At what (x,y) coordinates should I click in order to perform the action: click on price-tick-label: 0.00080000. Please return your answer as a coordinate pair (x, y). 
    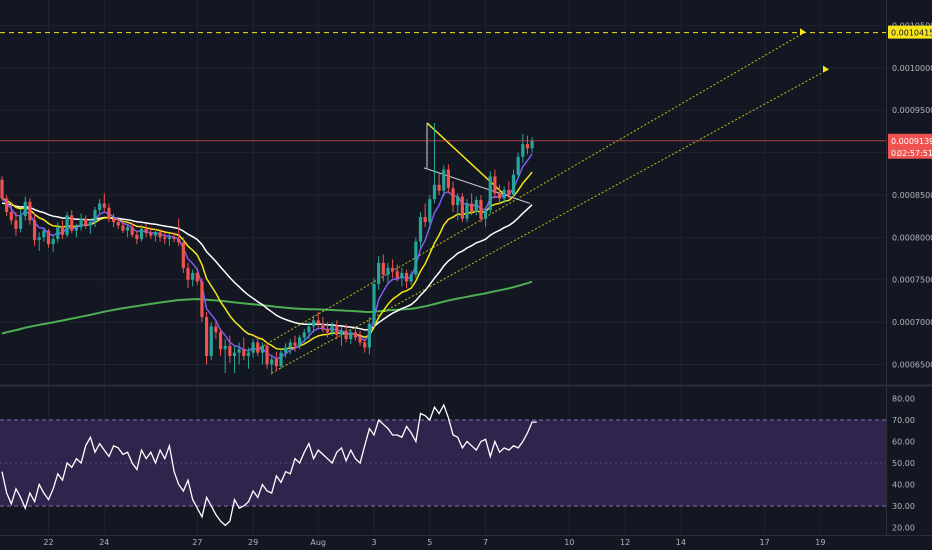
    Looking at the image, I should click on (912, 237).